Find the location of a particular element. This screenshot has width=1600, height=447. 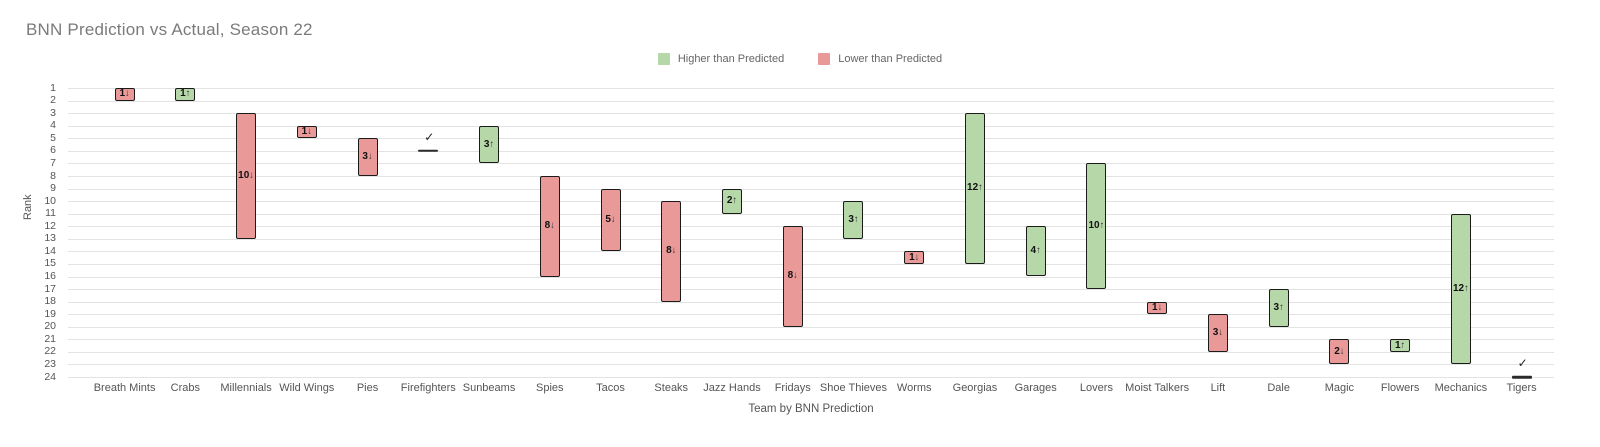

range-bar-jazz-hands: 2↑ is located at coordinates (732, 201).